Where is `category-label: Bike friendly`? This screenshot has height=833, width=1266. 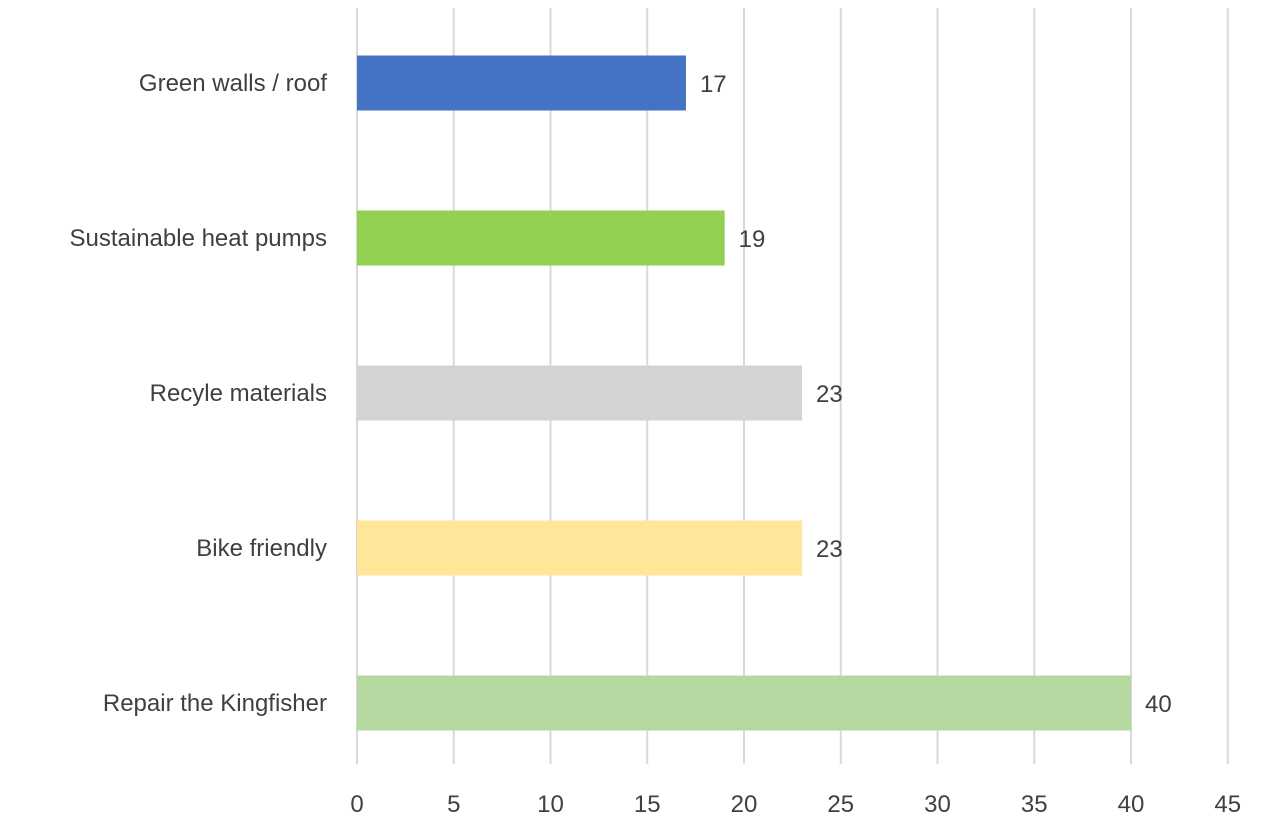 category-label: Bike friendly is located at coordinates (261, 548).